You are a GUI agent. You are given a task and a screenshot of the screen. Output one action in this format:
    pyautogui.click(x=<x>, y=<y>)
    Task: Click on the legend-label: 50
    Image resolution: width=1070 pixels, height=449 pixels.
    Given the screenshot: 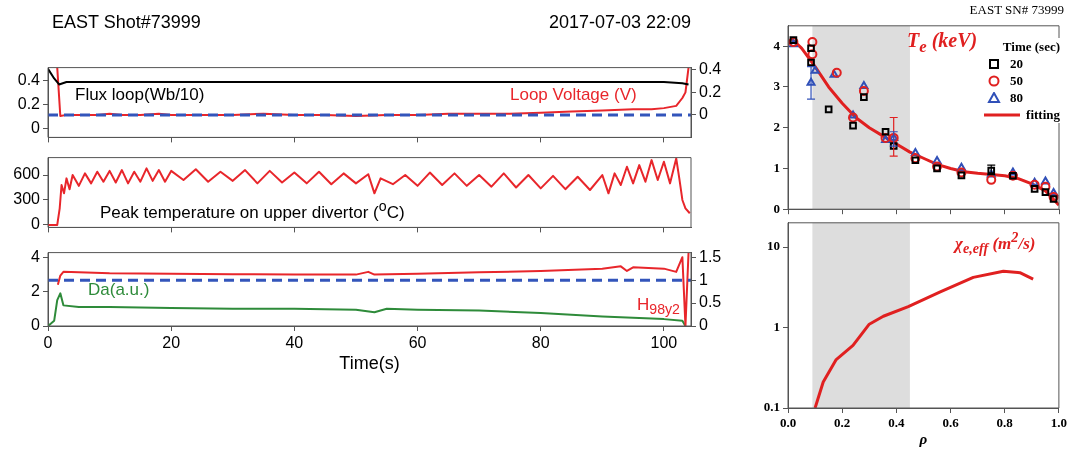 What is the action you would take?
    pyautogui.click(x=1017, y=80)
    